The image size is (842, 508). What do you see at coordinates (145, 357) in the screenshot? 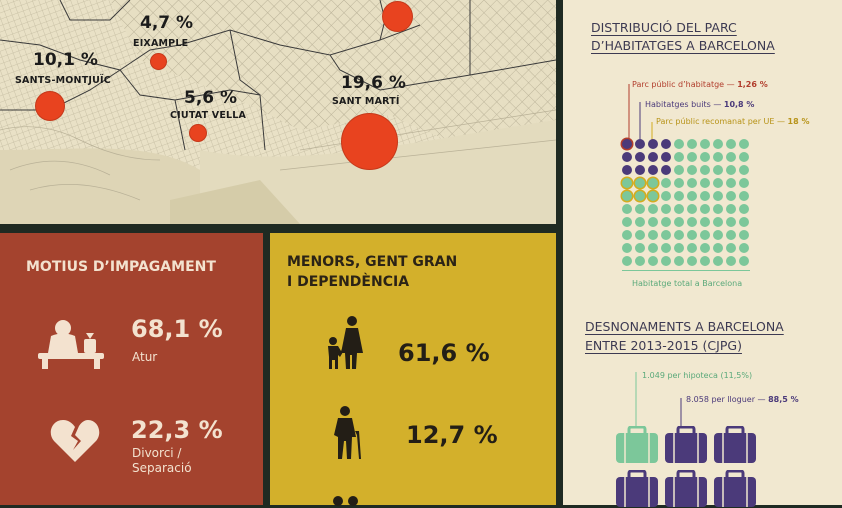
I see `atur-label: Atur` at bounding box center [145, 357].